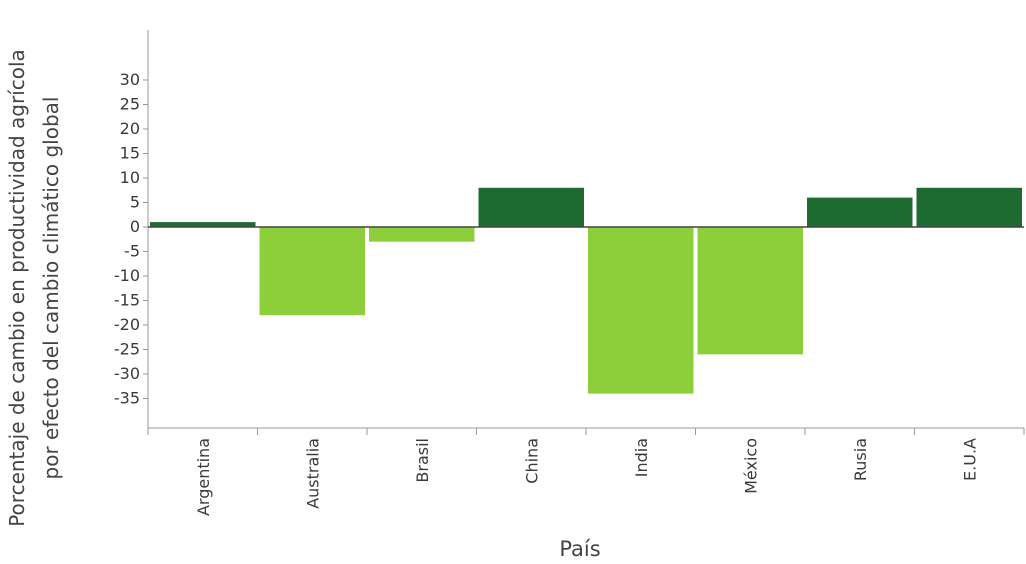  What do you see at coordinates (127, 275) in the screenshot?
I see `y-tick-label: -10` at bounding box center [127, 275].